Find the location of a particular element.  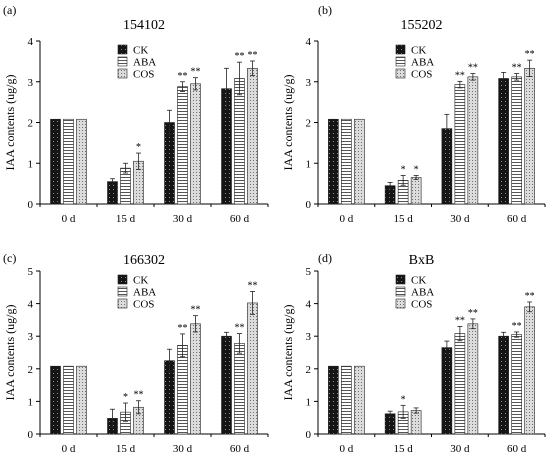

legend-label: ABA is located at coordinates (144, 63).